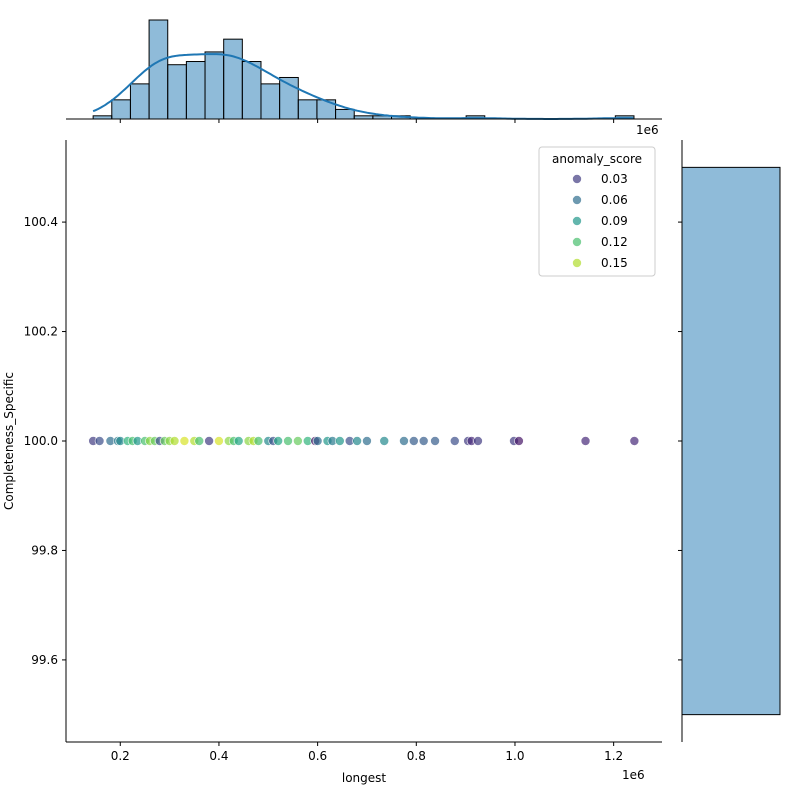 This screenshot has height=804, width=800. I want to click on legend-frame, so click(597, 211).